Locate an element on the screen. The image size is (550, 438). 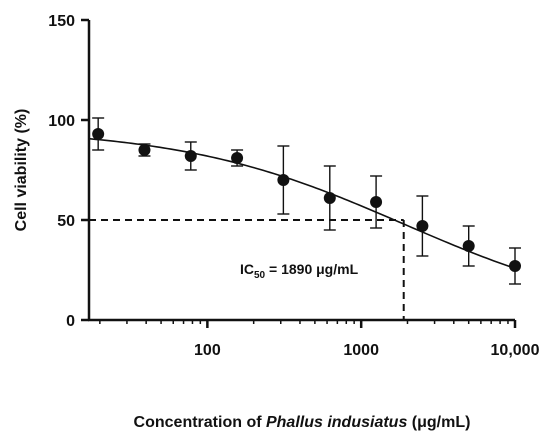
ic50-label-prefix: IC is located at coordinates (247, 269).